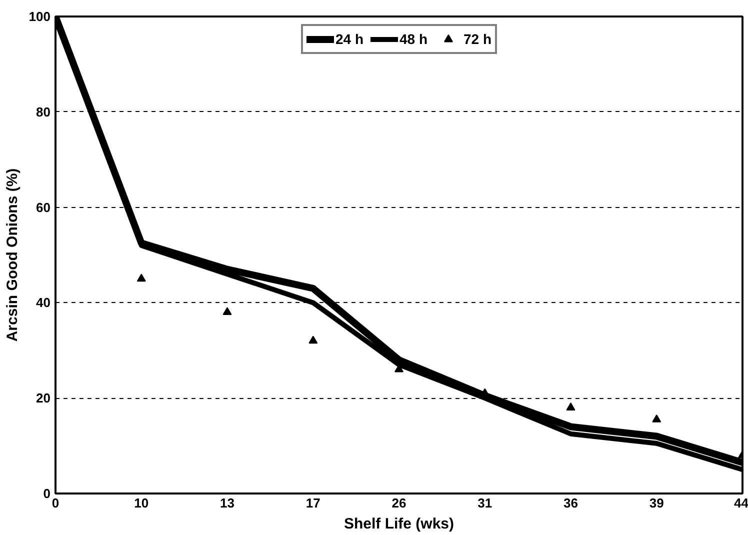 This screenshot has height=535, width=748. I want to click on y-axis-title: Arcsin Good Onions (%), so click(12, 255).